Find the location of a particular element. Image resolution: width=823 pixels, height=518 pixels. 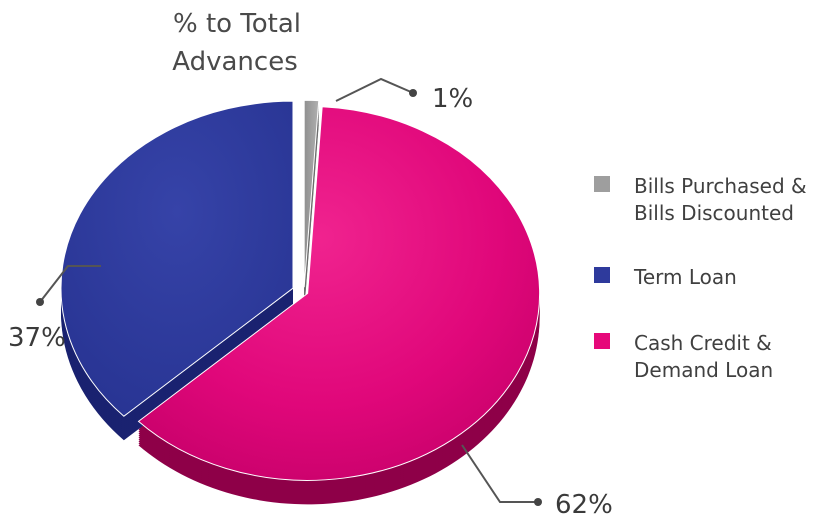

legend-label-bills-line-2: Bills Discounted is located at coordinates (714, 213).